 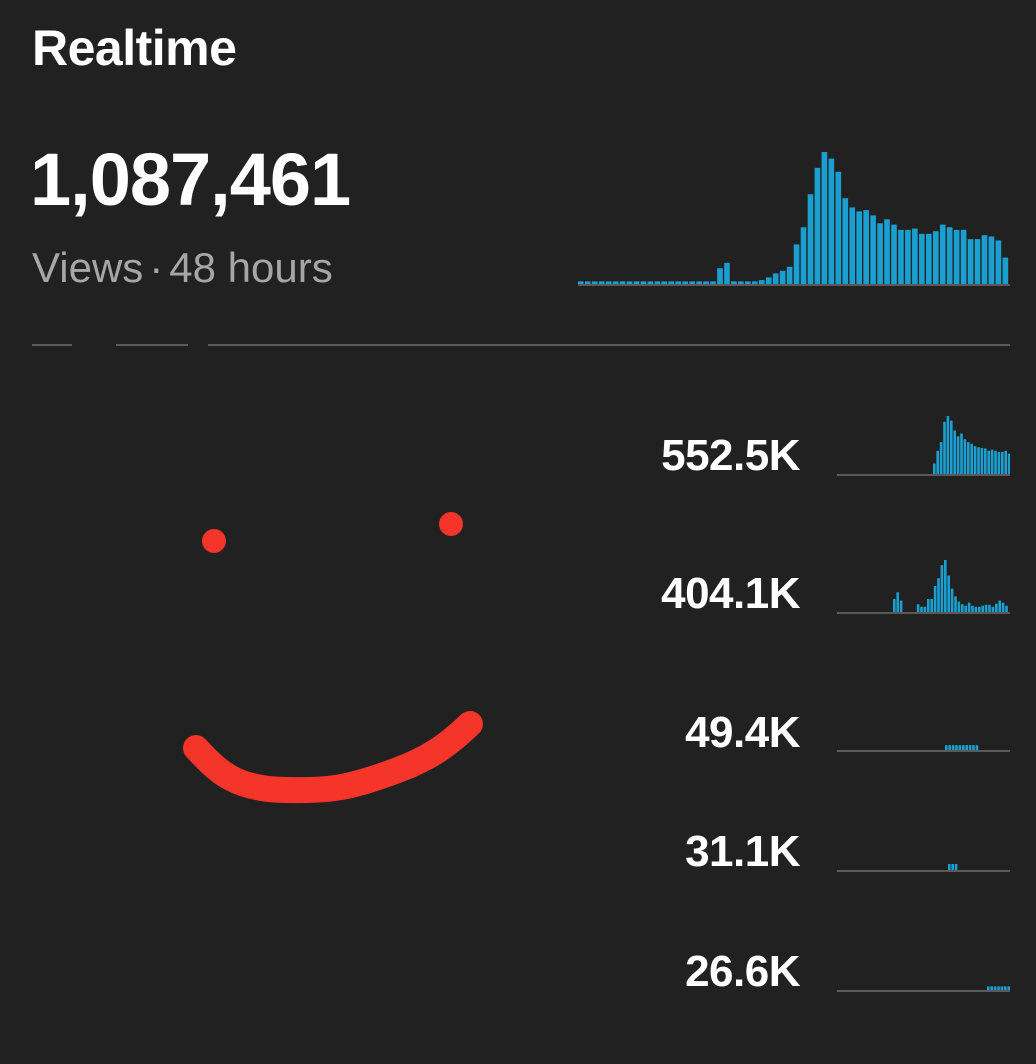 I want to click on views-period-label: Views · 48 hours, so click(x=182, y=268).